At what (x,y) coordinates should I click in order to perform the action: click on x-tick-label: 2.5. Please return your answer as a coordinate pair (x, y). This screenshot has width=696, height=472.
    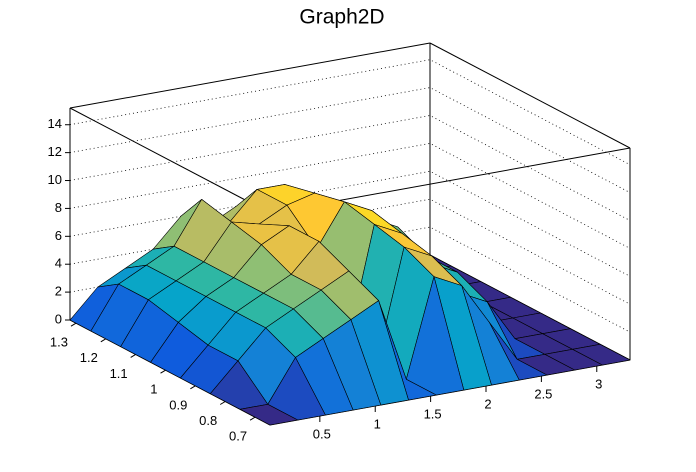
    Looking at the image, I should click on (543, 393).